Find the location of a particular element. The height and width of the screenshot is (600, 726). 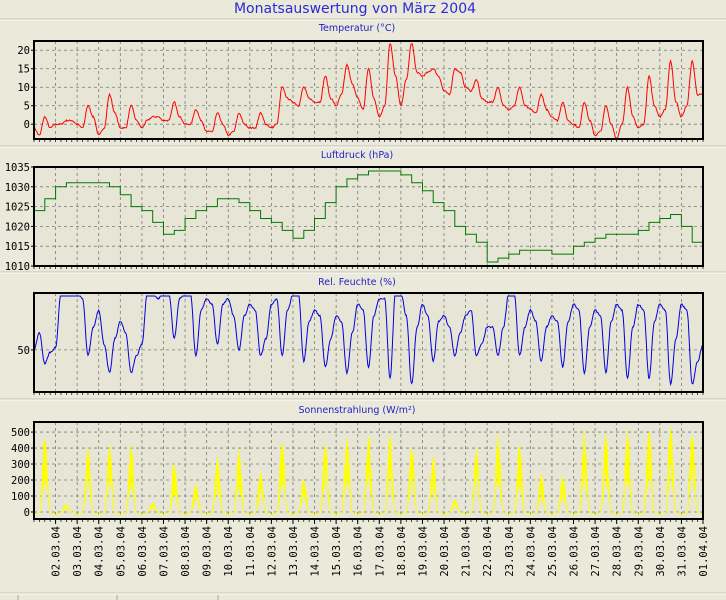

humidity-chart-title: Rel. Feuchte (%) is located at coordinates (357, 282).